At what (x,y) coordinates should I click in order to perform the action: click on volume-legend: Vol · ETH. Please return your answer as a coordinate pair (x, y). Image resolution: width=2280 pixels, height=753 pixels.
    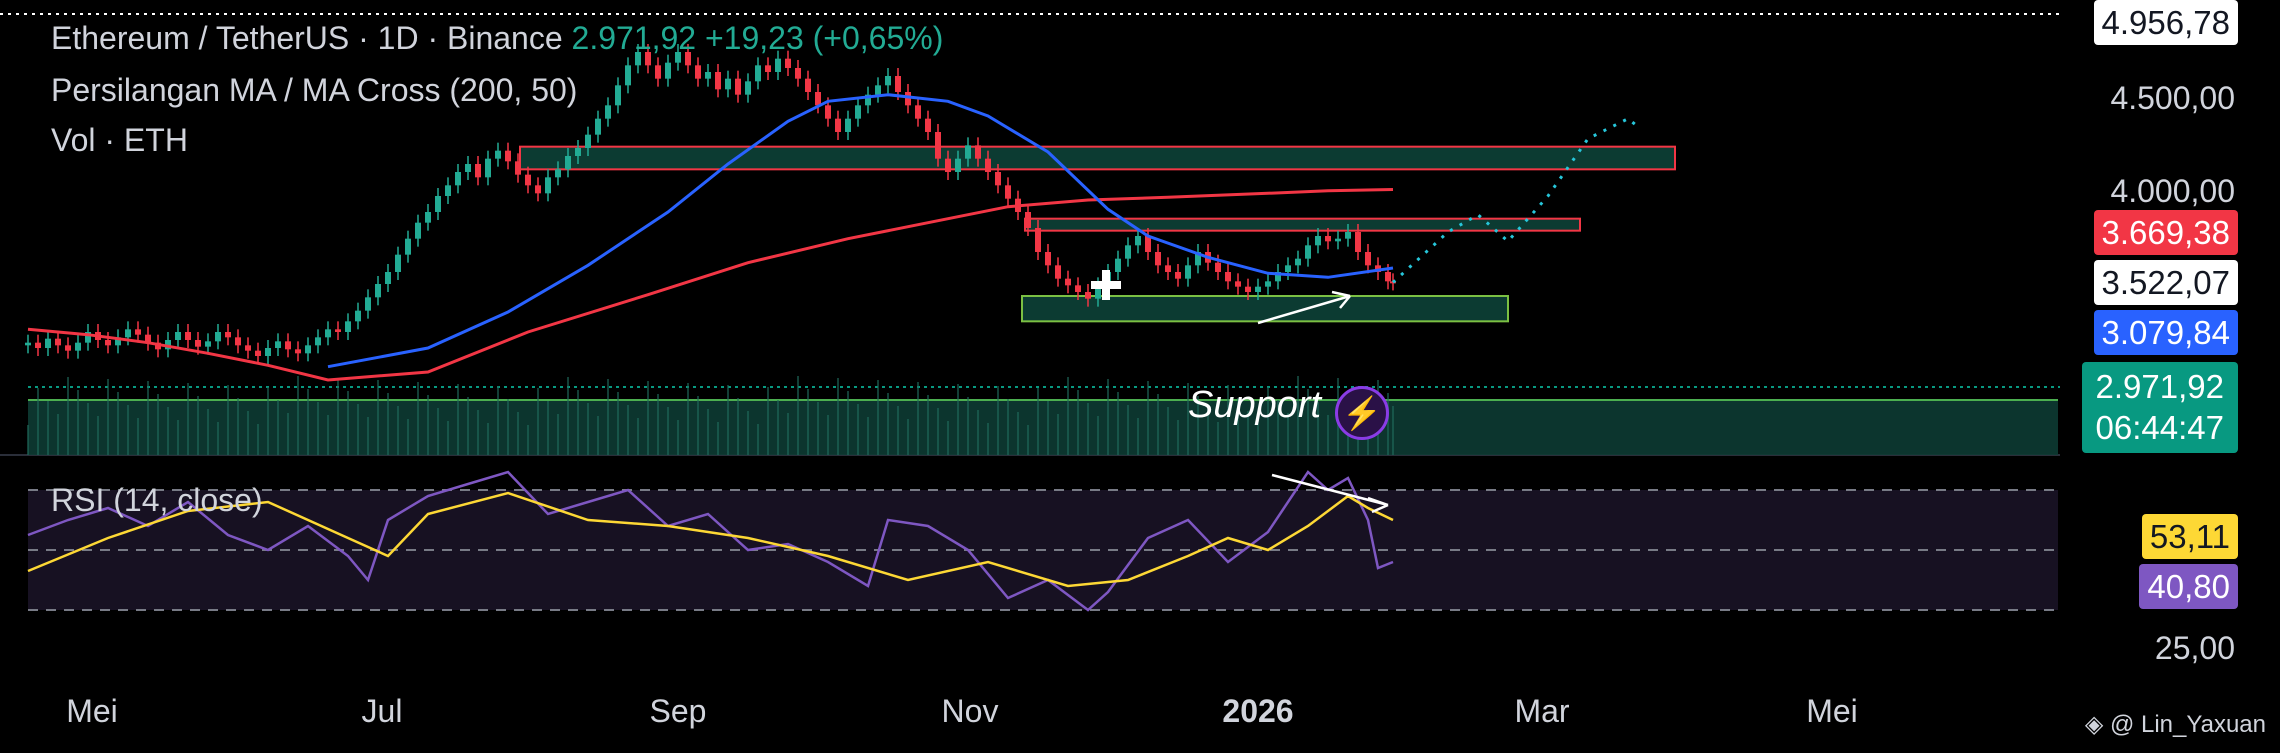
    Looking at the image, I should click on (119, 140).